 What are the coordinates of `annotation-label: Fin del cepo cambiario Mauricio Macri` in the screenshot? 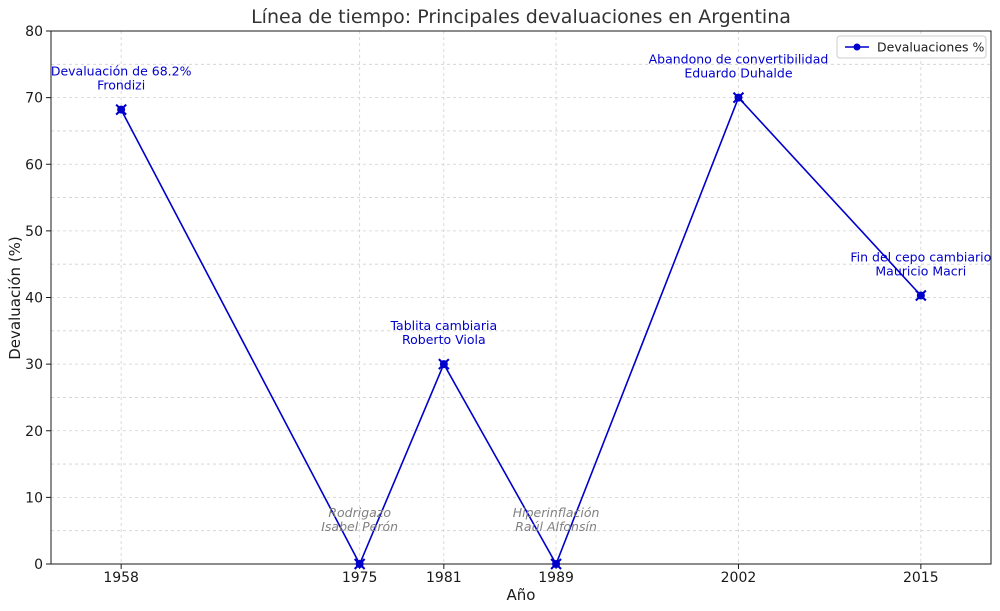 It's located at (920, 264).